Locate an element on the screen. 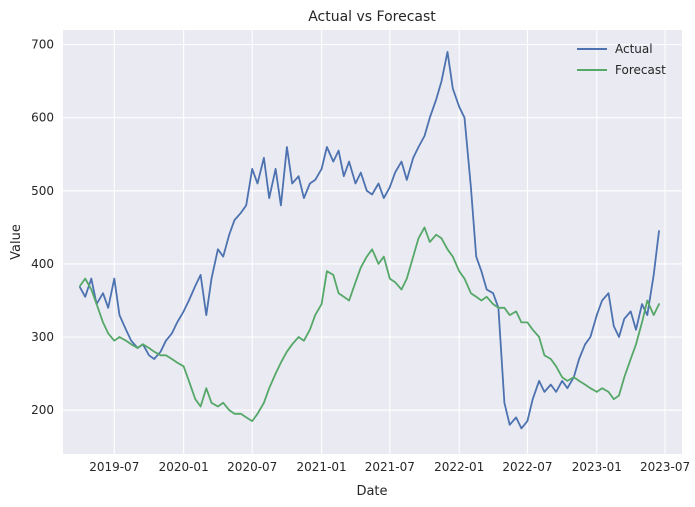  y-tick-labels: 200 300 400 500 600 700 is located at coordinates (42, 228).